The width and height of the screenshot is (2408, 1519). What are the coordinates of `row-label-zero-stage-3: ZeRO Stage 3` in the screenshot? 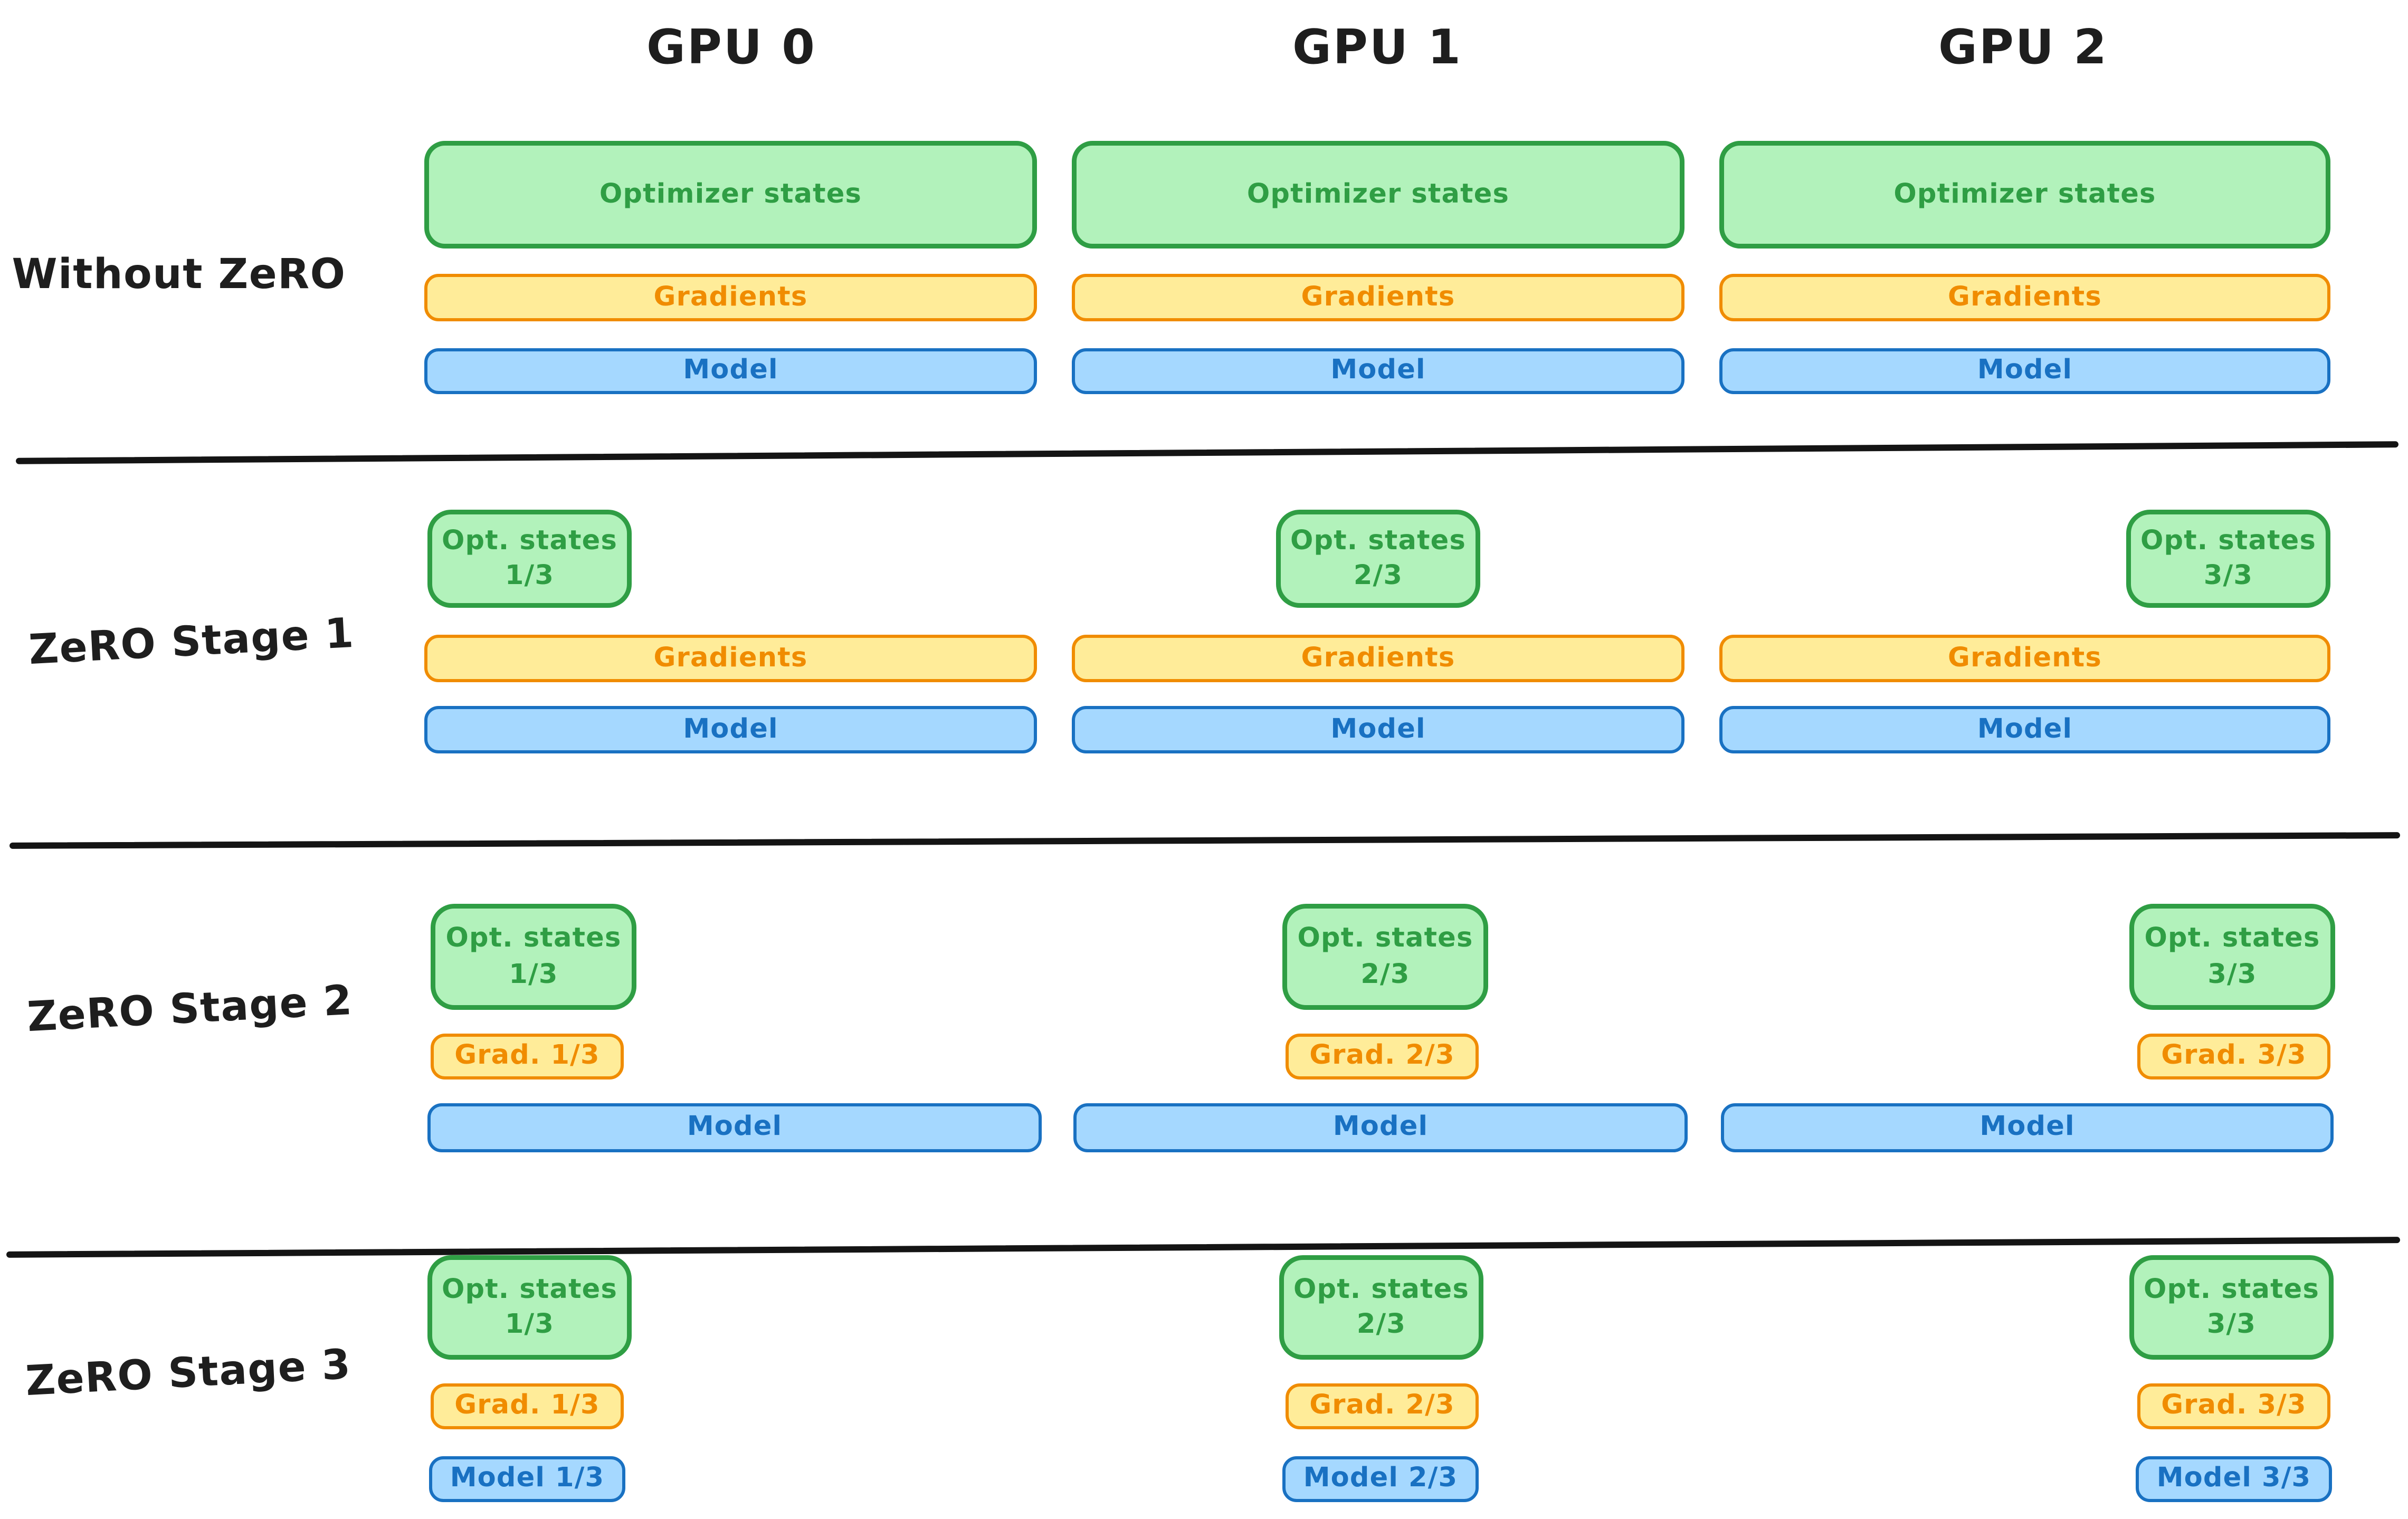 It's located at (188, 1374).